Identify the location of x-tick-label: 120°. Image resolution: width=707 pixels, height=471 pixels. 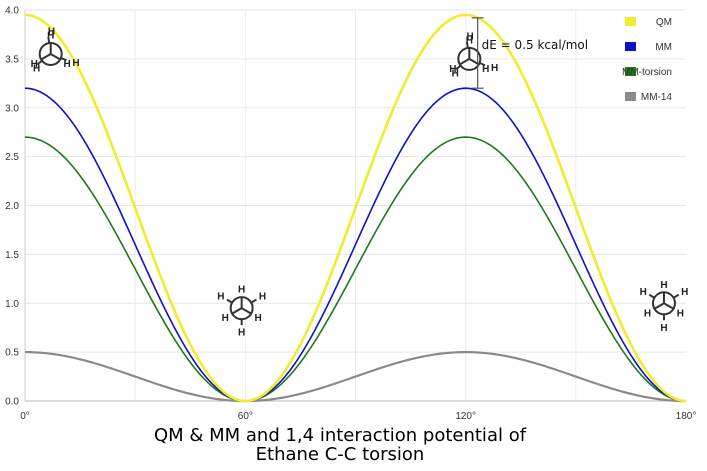
(465, 416).